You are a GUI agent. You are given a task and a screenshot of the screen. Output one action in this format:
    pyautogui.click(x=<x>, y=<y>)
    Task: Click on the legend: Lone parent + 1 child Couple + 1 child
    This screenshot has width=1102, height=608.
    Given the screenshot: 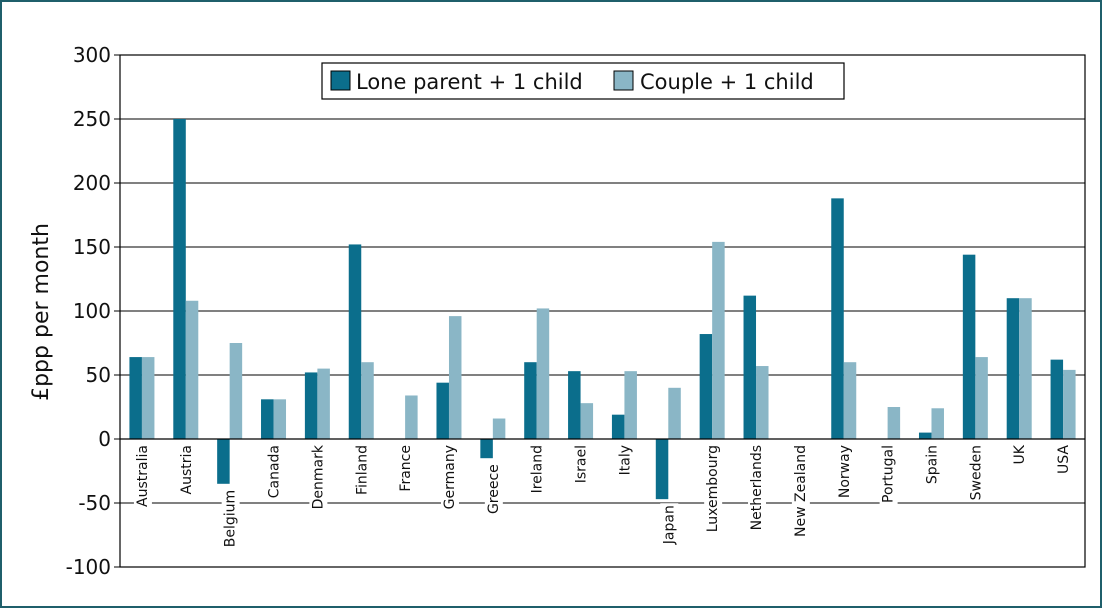 What is the action you would take?
    pyautogui.click(x=583, y=81)
    